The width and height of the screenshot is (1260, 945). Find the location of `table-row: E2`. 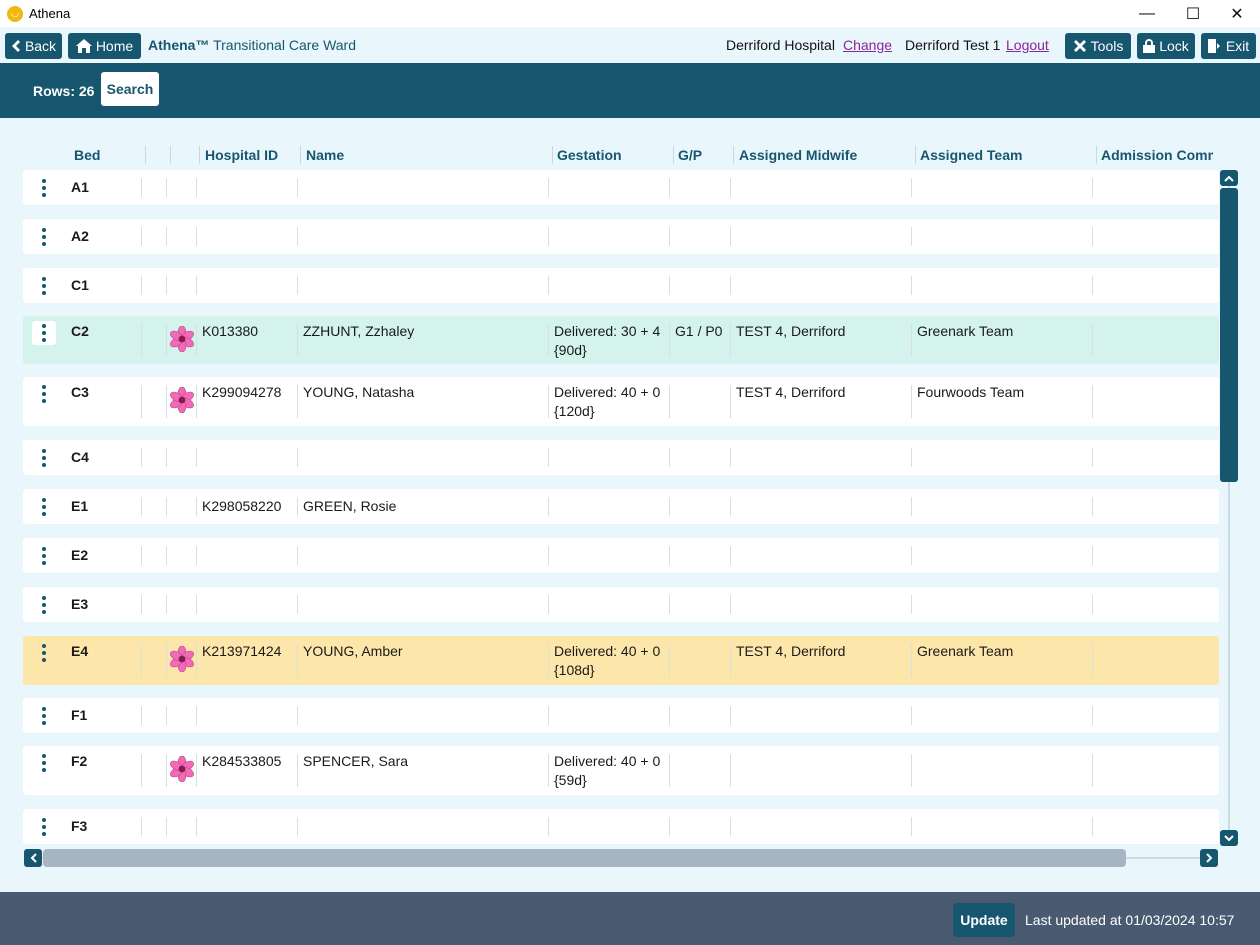

table-row: E2 is located at coordinates (621, 555).